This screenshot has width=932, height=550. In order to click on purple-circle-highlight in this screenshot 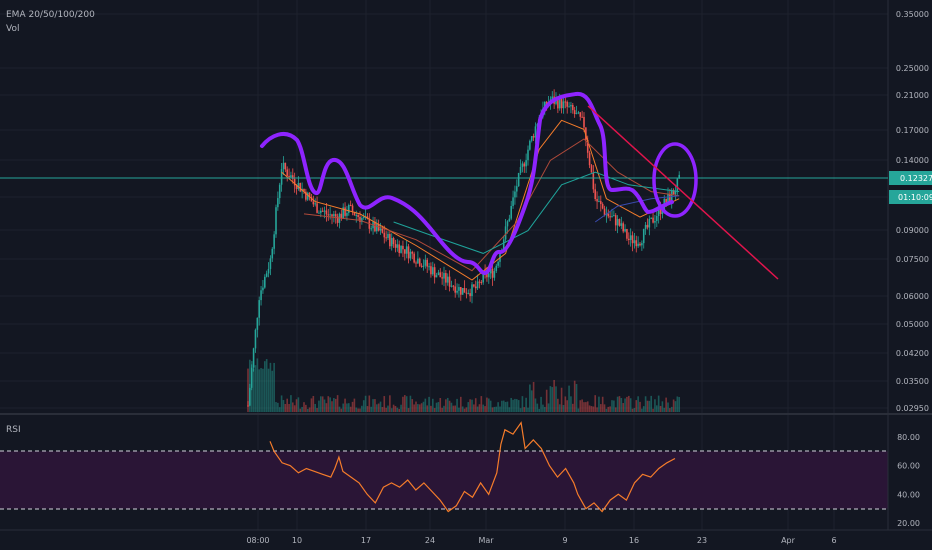, I will do `click(675, 180)`.